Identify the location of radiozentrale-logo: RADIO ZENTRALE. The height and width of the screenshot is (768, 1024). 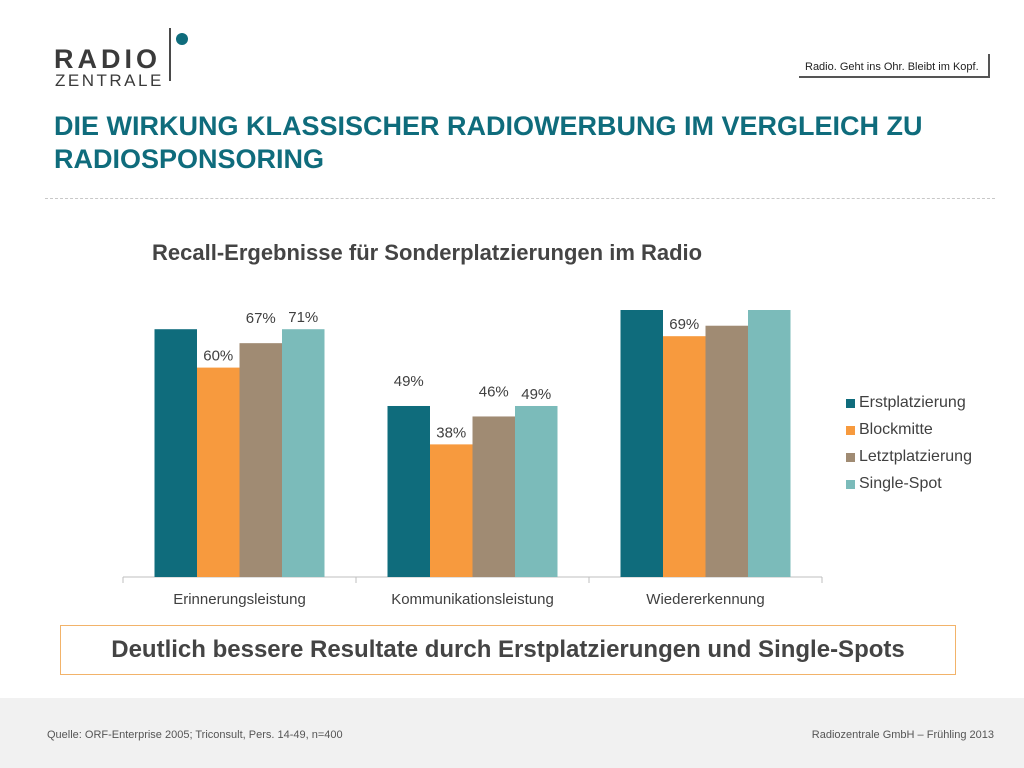
(124, 58).